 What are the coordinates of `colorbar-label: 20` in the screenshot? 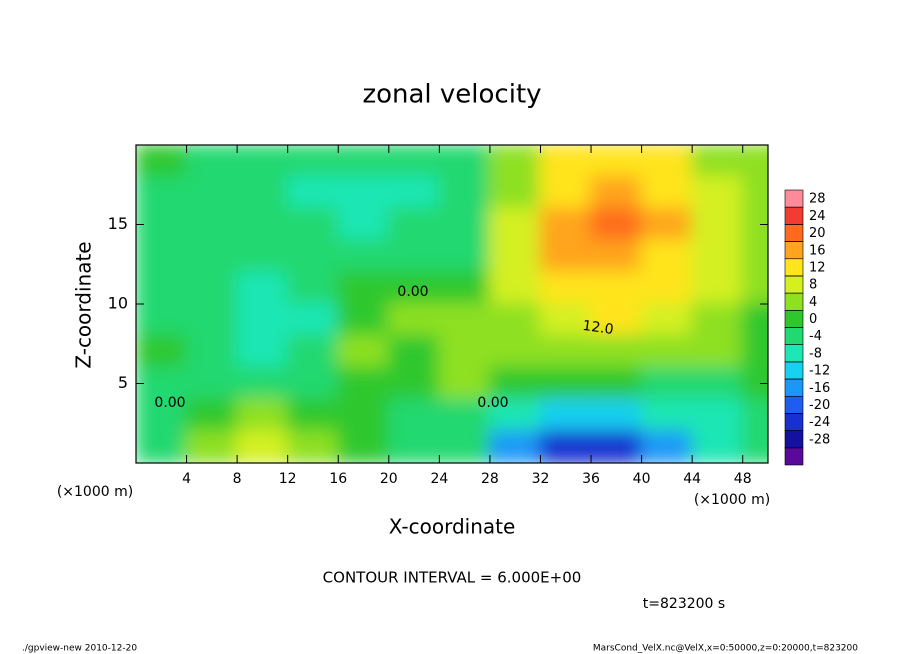 It's located at (817, 233).